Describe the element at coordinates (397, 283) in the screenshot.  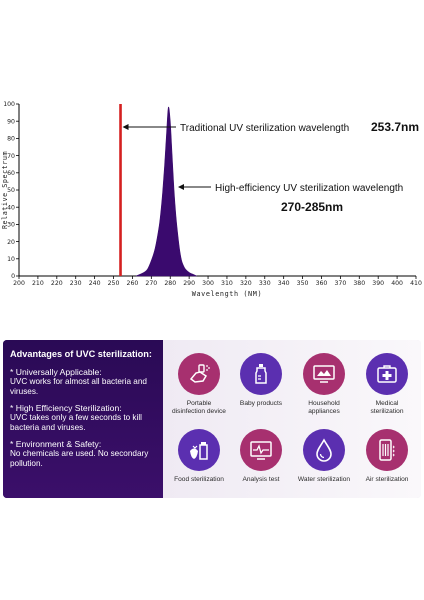
I see `x-tick-label: 400` at that location.